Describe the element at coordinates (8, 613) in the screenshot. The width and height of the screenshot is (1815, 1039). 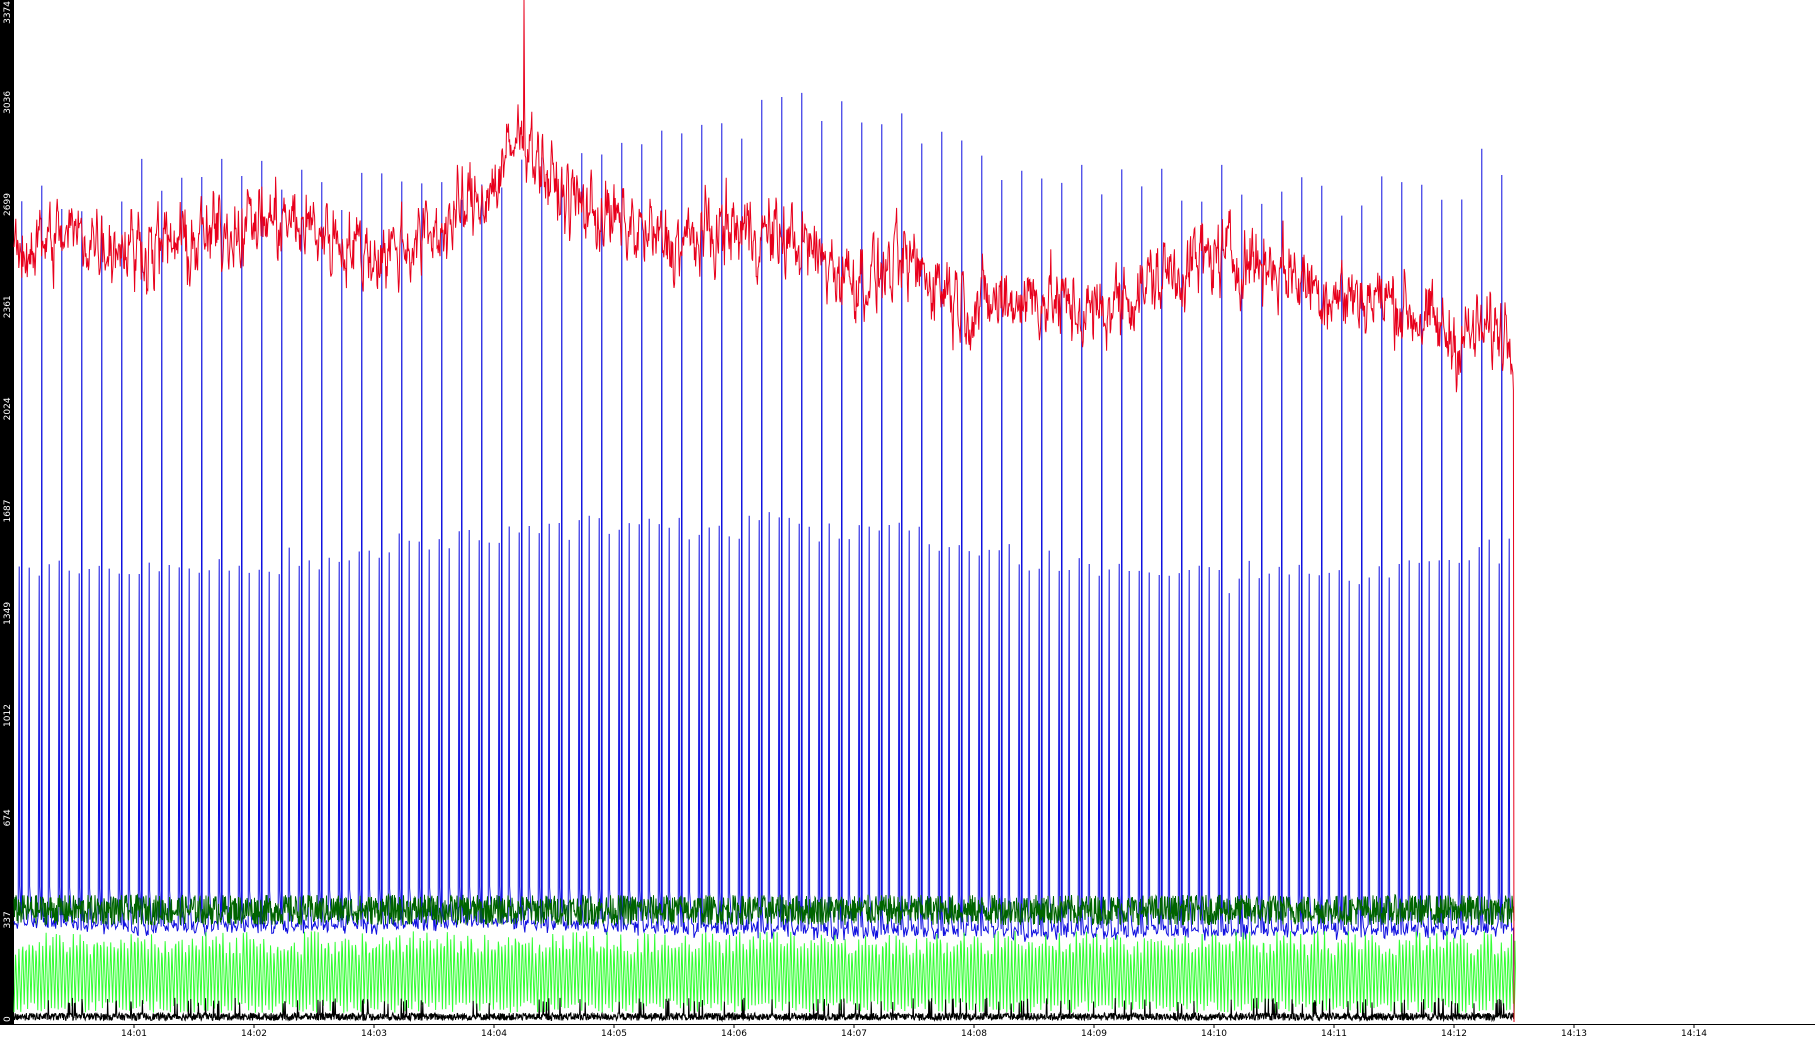
I see `y-tick-label: 1349` at that location.